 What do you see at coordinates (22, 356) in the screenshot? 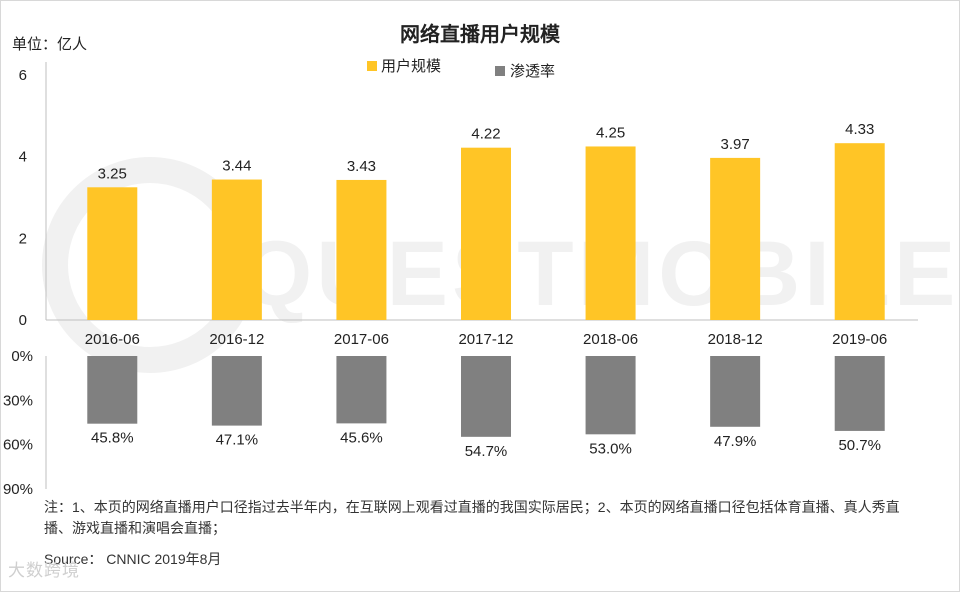
I see `y-tick-label-rate: 0%` at bounding box center [22, 356].